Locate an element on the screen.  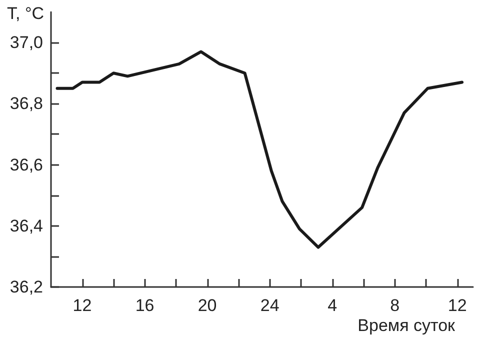
x-tick-label: 16 is located at coordinates (144, 305).